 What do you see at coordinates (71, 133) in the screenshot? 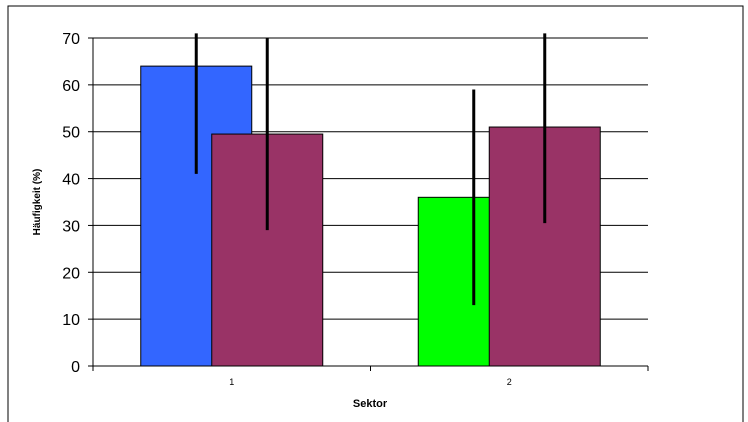
I see `y-tick-label-50: 50` at bounding box center [71, 133].